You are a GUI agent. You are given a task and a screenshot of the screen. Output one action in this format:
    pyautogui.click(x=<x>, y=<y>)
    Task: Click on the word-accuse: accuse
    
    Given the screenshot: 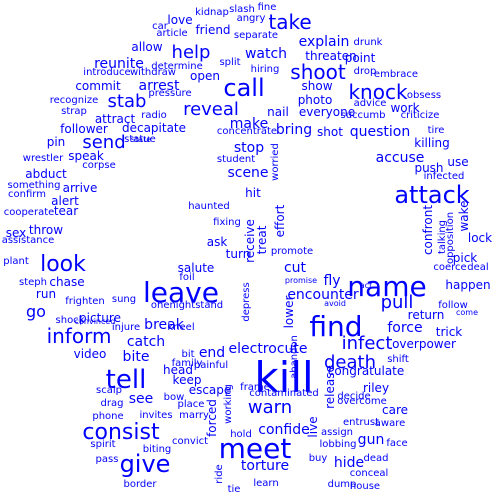 What is the action you would take?
    pyautogui.click(x=400, y=158)
    